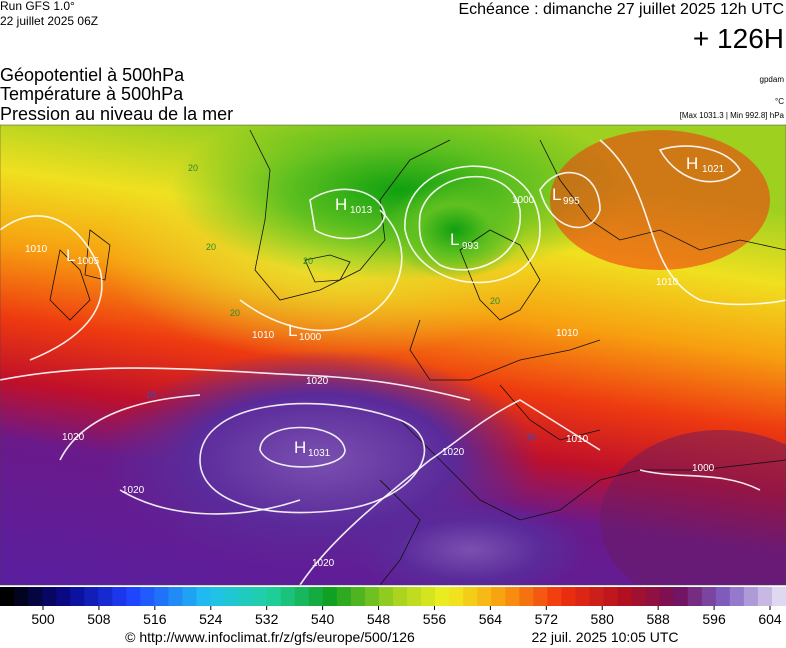 Image resolution: width=786 pixels, height=648 pixels. What do you see at coordinates (49, 21) in the screenshot?
I see `run-date: 22 juillet 2025 06Z` at bounding box center [49, 21].